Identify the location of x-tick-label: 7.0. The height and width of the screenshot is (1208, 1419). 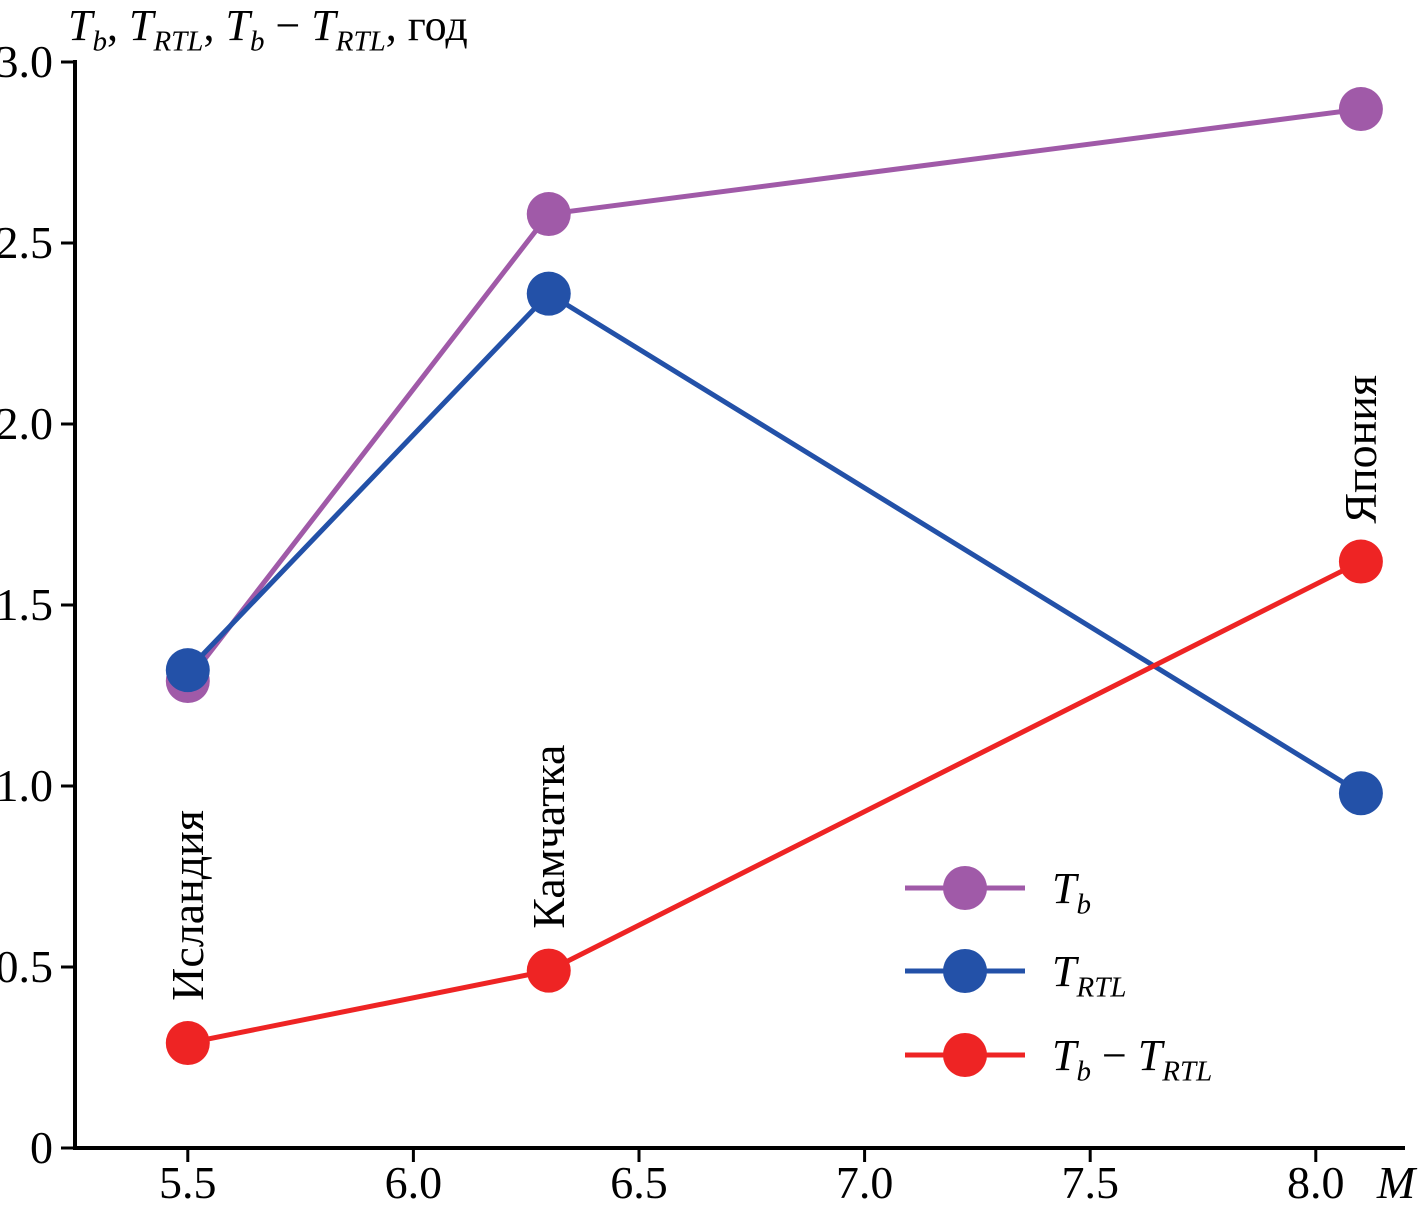
(865, 1182).